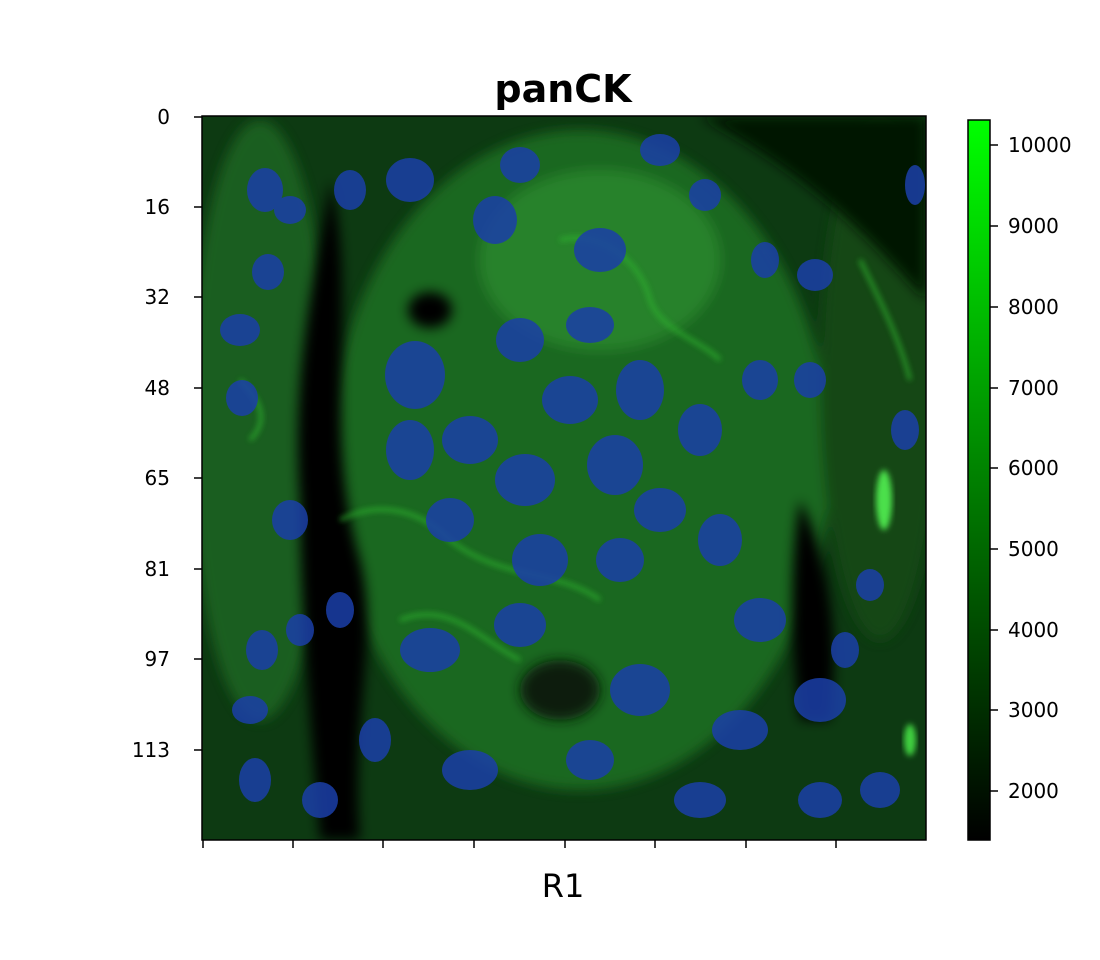  What do you see at coordinates (198, 433) in the screenshot?
I see `y-axis-ticks` at bounding box center [198, 433].